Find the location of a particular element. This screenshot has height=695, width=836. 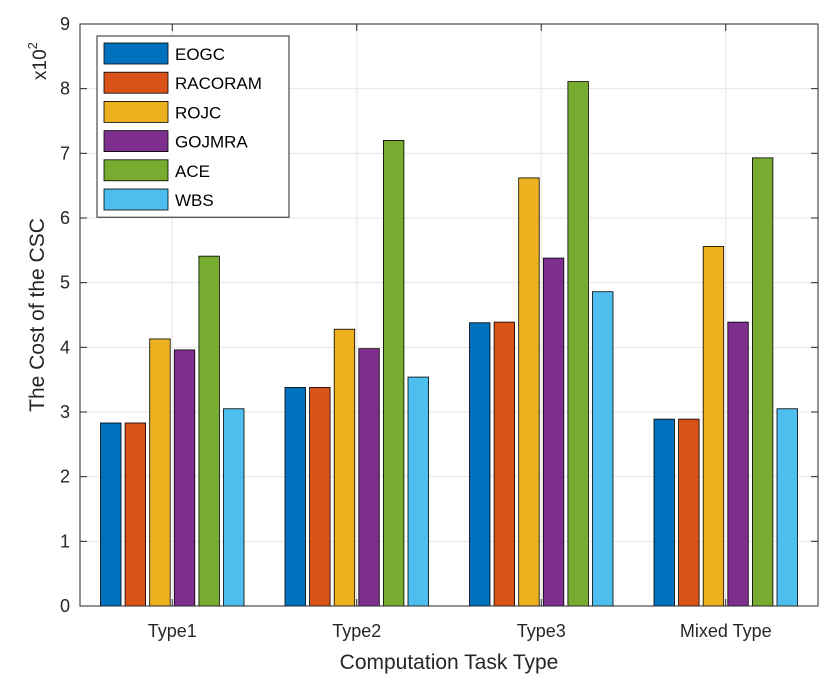

y-tick-label: 5 is located at coordinates (65, 283).